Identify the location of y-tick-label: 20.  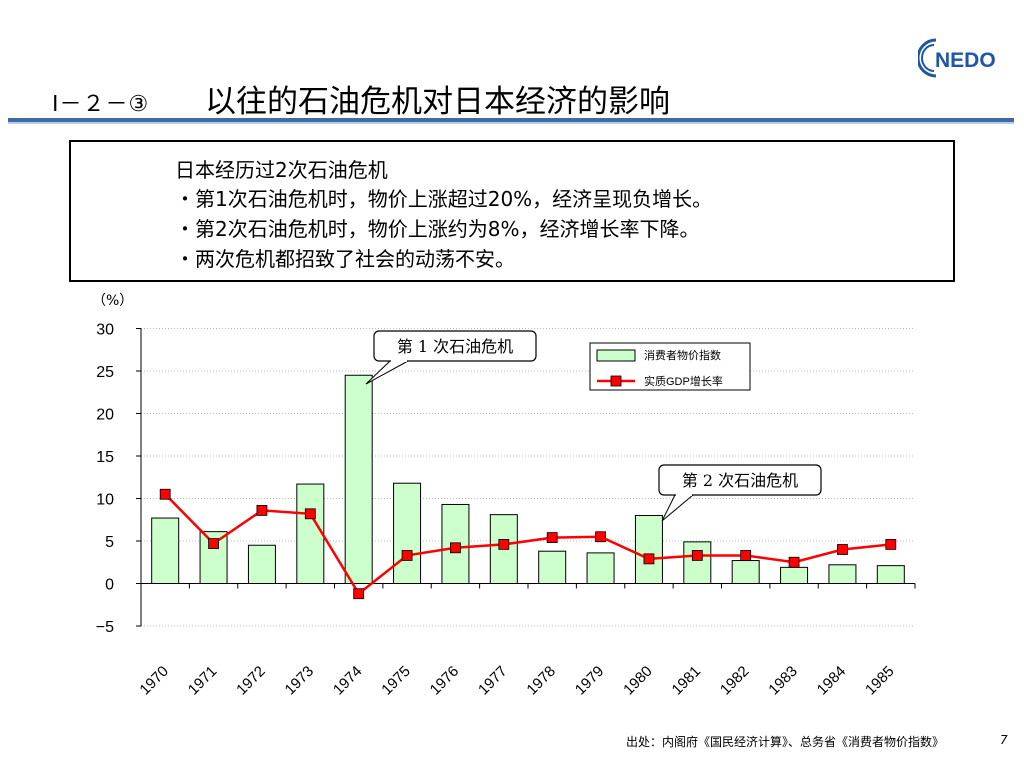
(105, 415).